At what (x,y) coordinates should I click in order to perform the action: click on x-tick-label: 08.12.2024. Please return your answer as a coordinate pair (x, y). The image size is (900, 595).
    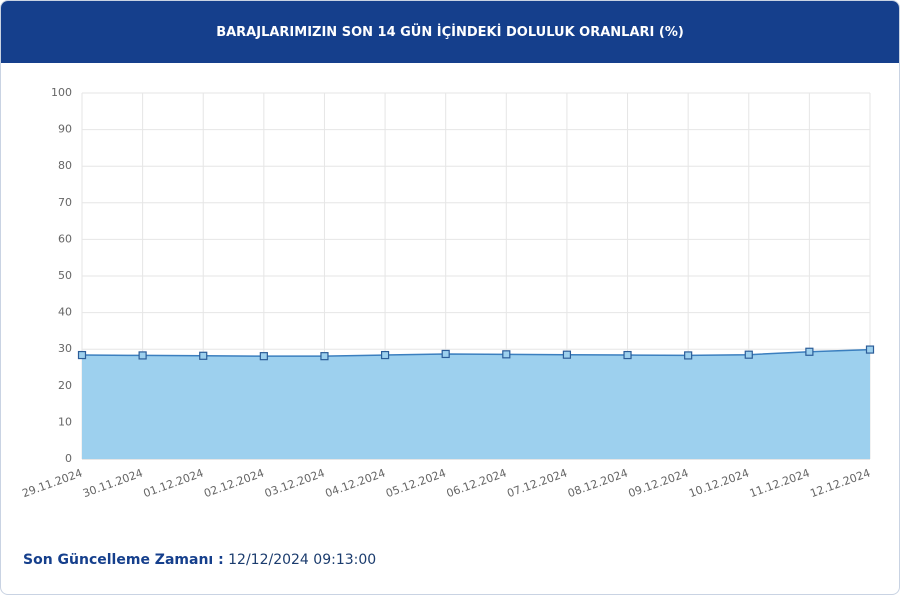
    Looking at the image, I should click on (598, 483).